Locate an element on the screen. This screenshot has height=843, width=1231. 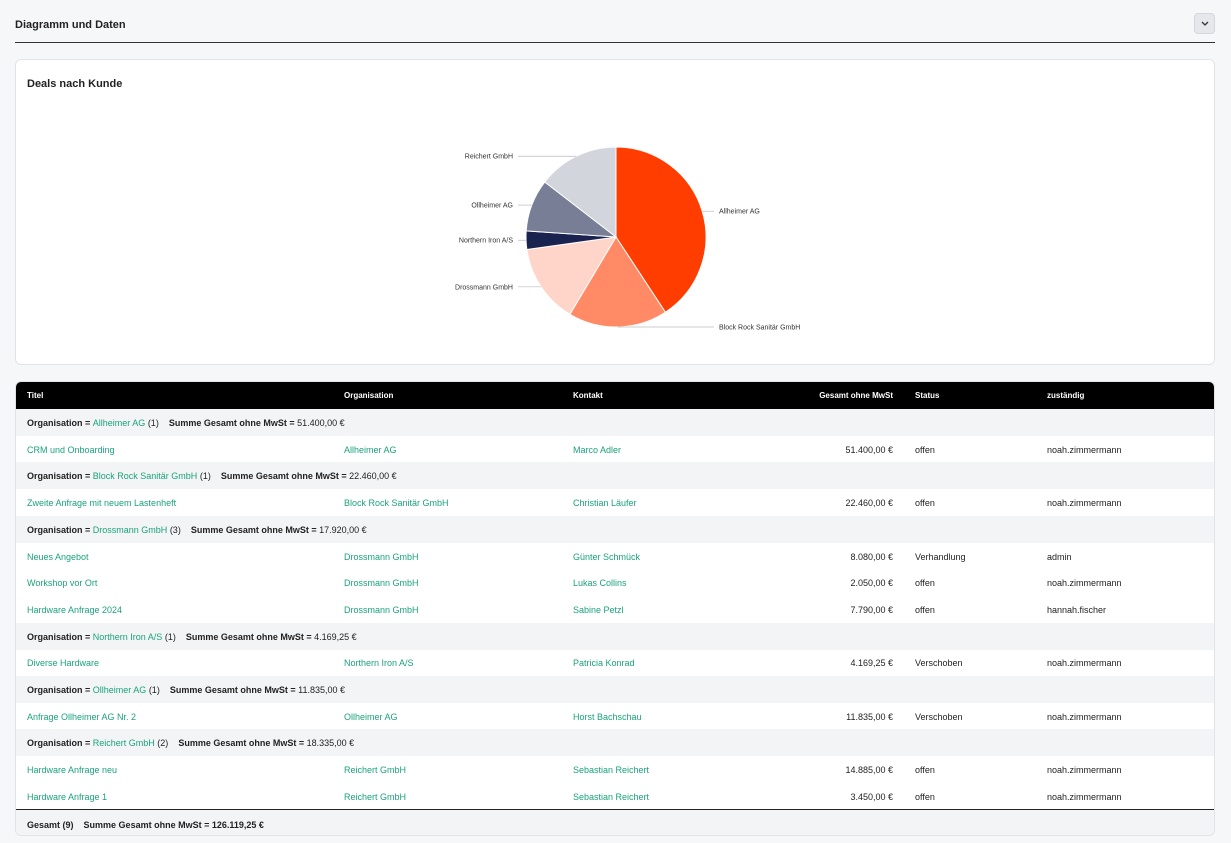
group-sum: 18.335,00 € is located at coordinates (330, 743).